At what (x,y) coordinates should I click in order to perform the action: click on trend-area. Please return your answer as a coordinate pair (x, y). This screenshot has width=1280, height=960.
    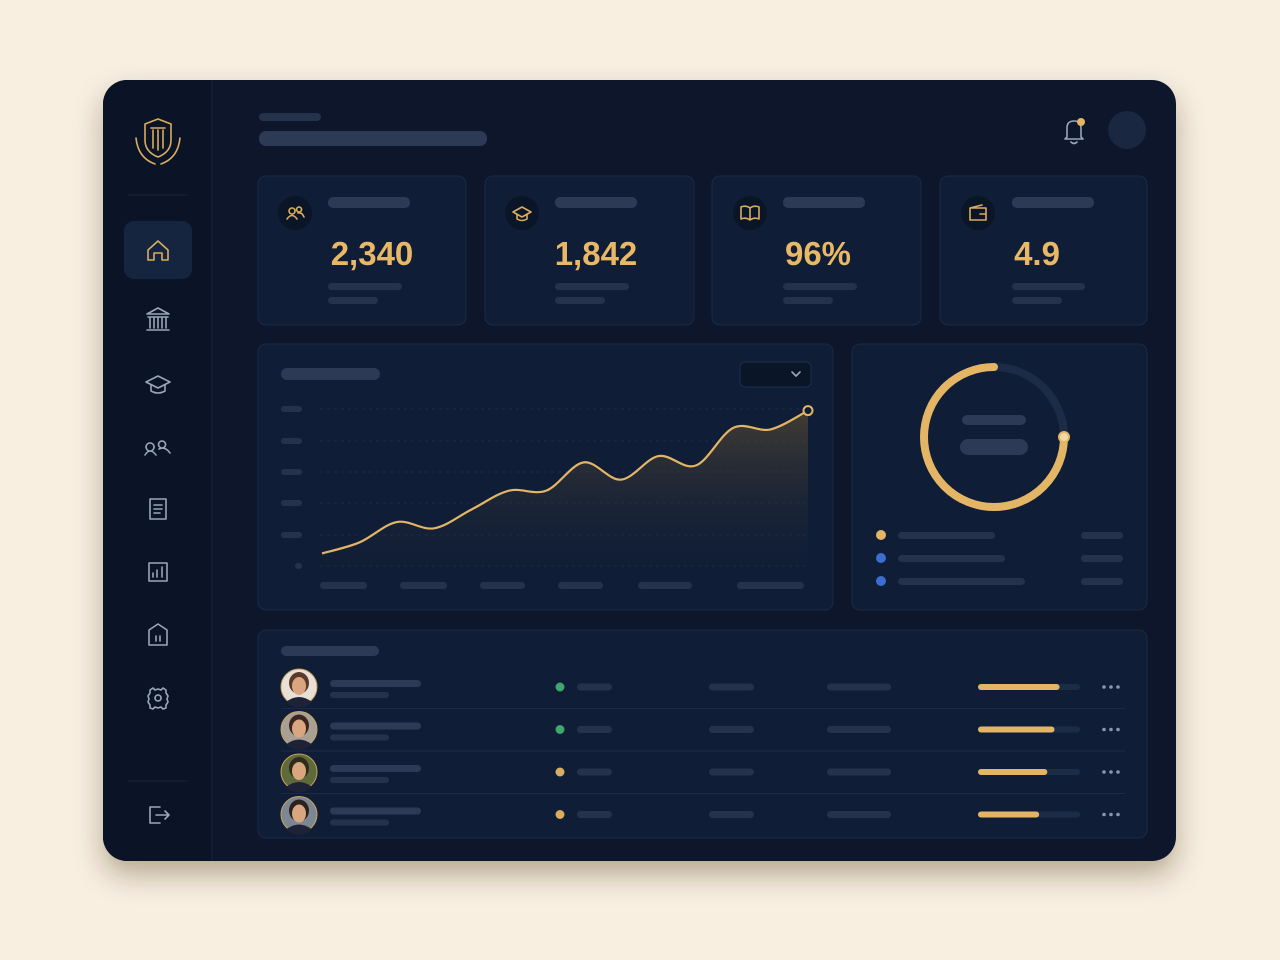
    Looking at the image, I should click on (565, 488).